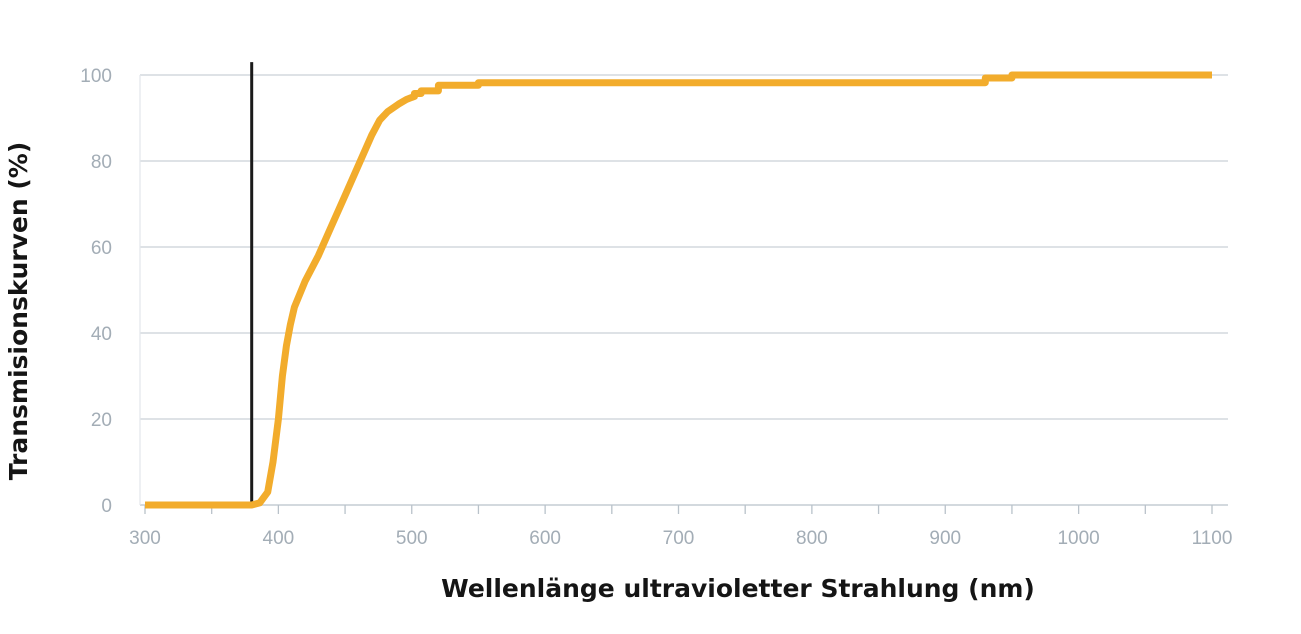 This screenshot has height=634, width=1301. I want to click on y-tick-label-80: 80, so click(101, 162).